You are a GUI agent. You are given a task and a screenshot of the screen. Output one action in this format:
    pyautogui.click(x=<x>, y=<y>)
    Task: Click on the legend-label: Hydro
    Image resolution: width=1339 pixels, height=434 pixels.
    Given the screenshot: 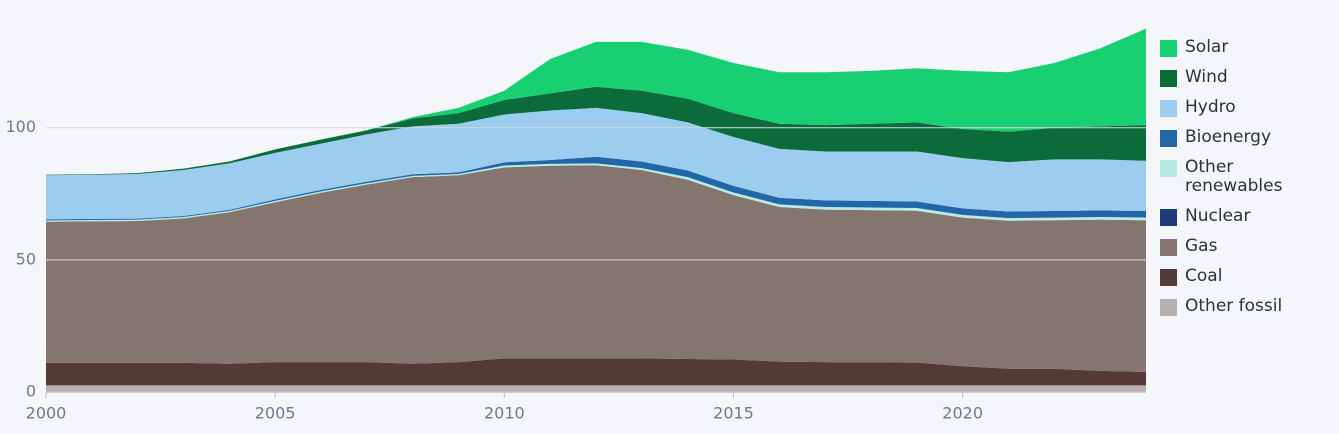 What is the action you would take?
    pyautogui.click(x=1210, y=107)
    